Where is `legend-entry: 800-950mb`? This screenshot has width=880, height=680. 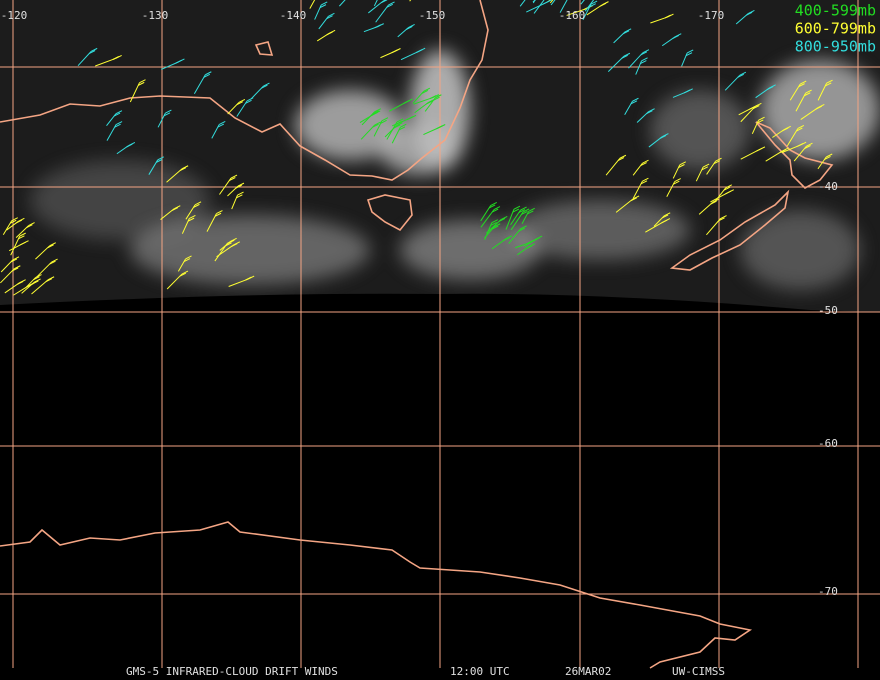
legend-entry: 800-950mb is located at coordinates (835, 47).